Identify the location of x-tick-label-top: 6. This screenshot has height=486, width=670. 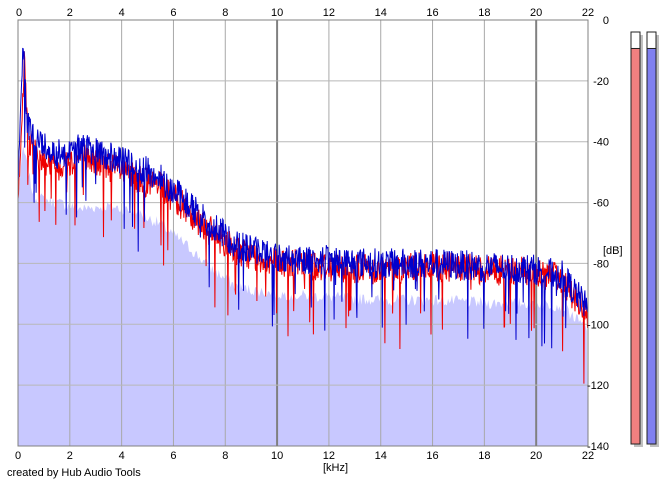
(173, 13).